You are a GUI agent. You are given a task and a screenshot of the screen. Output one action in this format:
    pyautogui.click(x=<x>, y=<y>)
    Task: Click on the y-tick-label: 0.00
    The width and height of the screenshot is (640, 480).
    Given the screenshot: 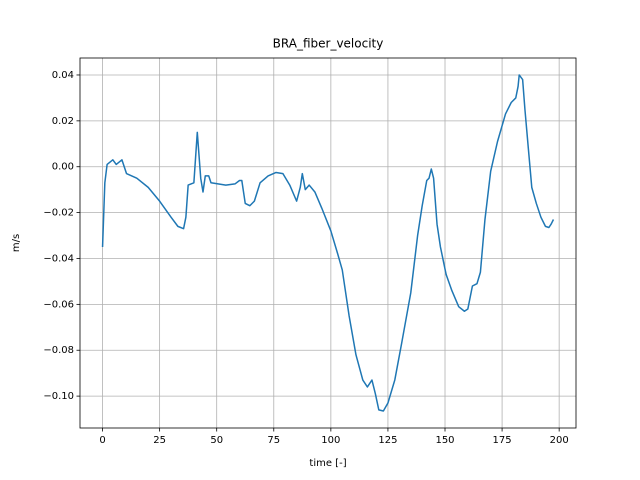 What is the action you would take?
    pyautogui.click(x=63, y=167)
    